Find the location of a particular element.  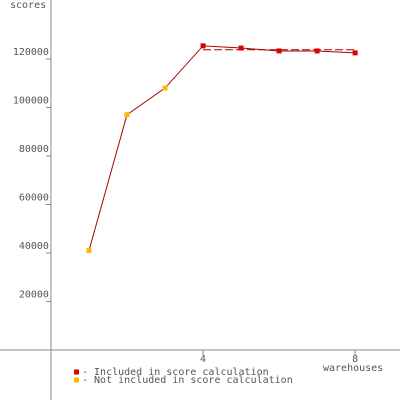

y-tick-label: 80000 is located at coordinates (34, 149).